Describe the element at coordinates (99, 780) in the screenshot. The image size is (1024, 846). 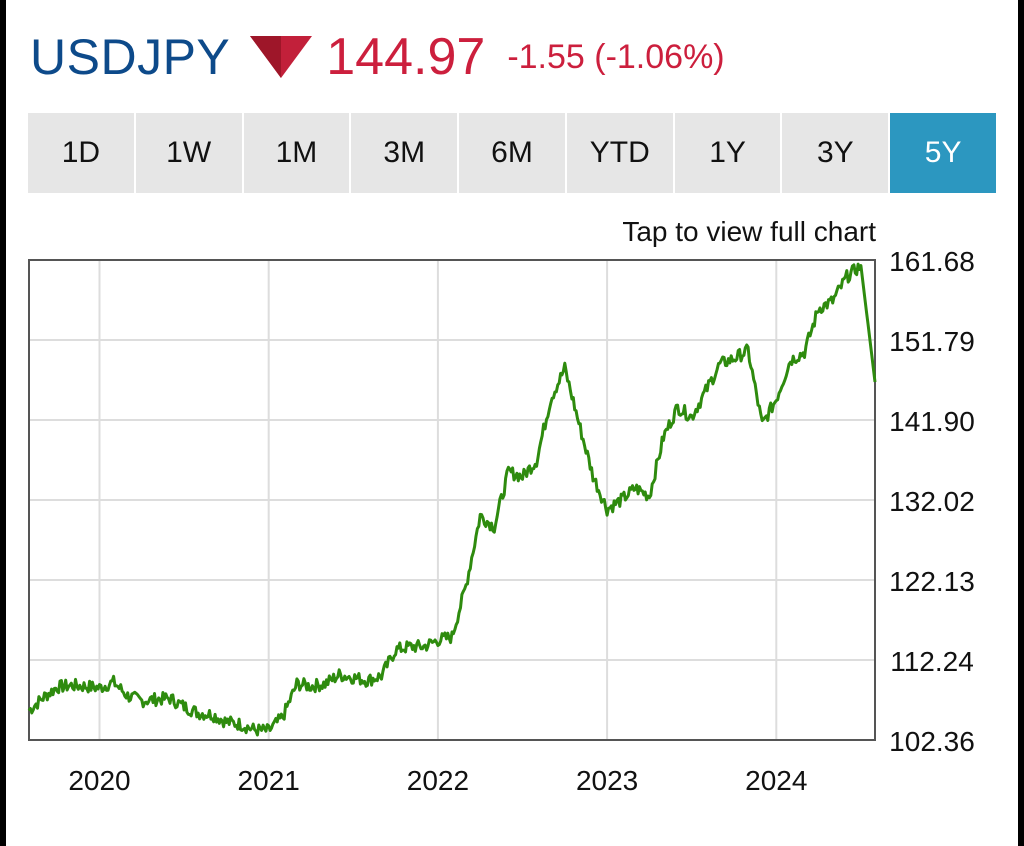
I see `x-tick-label: 2020` at that location.